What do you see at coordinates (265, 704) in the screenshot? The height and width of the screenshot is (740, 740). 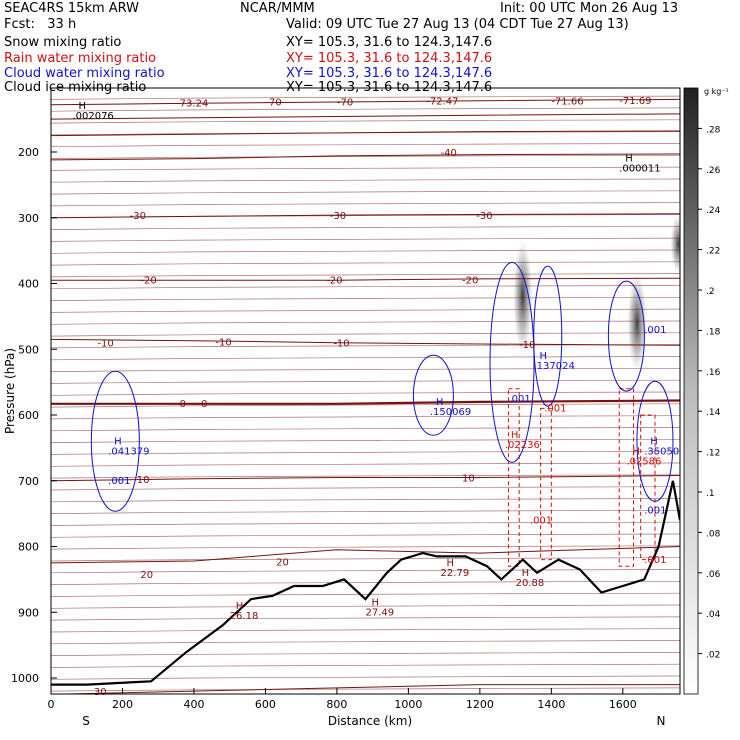 I see `x-tick-label: 600` at bounding box center [265, 704].